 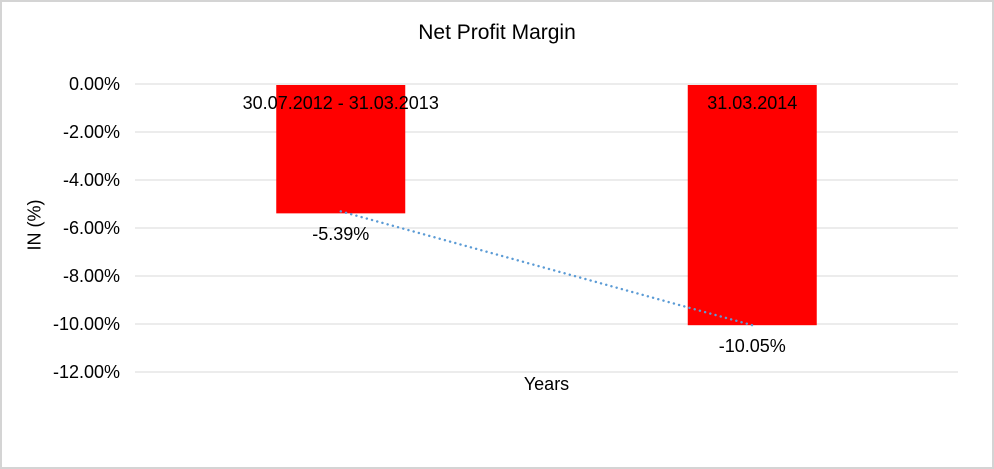 What do you see at coordinates (86, 372) in the screenshot?
I see `y-tick-label: -12.00%` at bounding box center [86, 372].